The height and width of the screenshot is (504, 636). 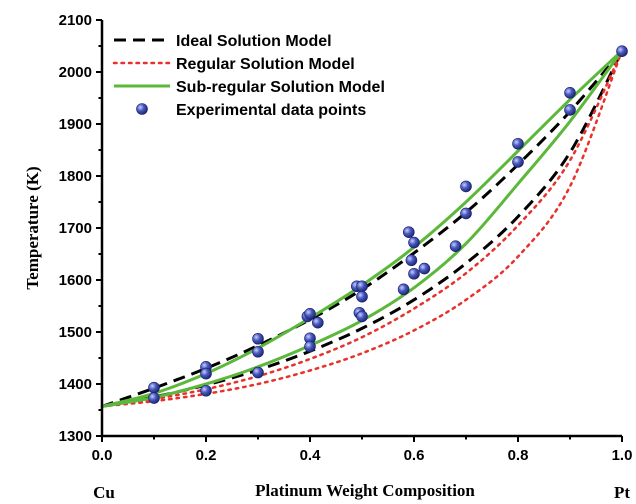 What do you see at coordinates (75, 384) in the screenshot?
I see `y-tick-label: 1400` at bounding box center [75, 384].